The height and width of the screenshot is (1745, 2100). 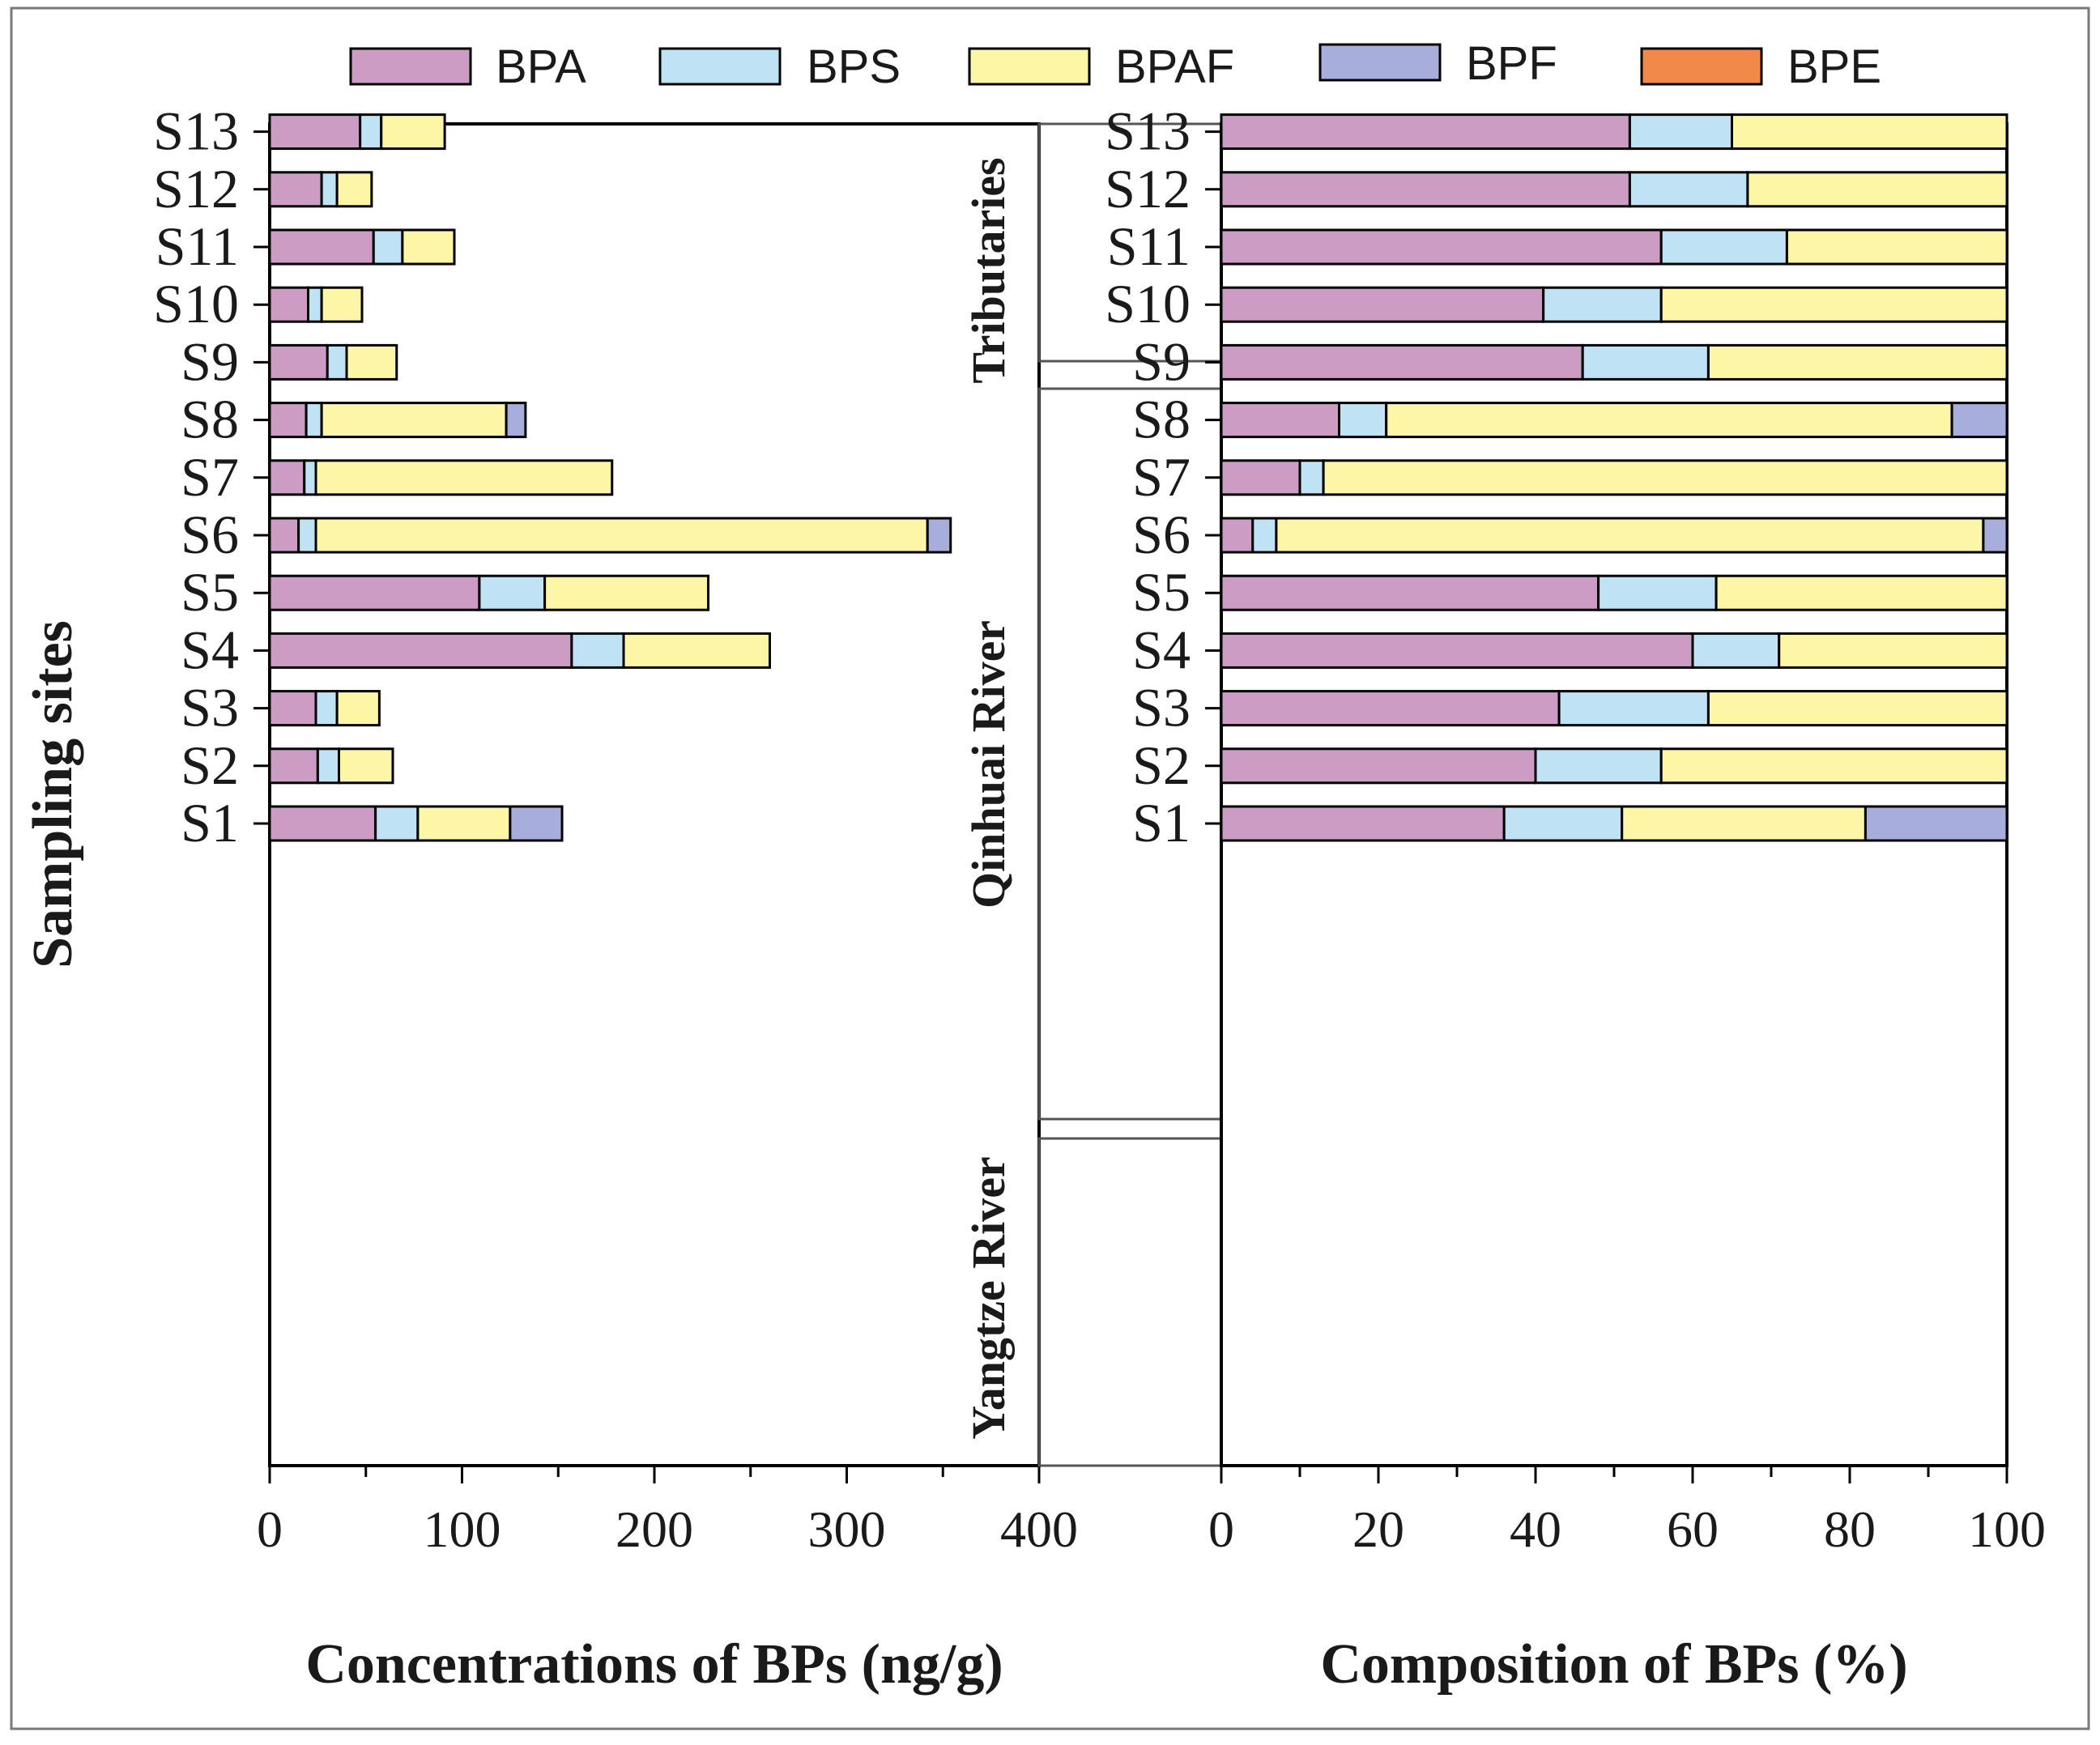 What do you see at coordinates (1264, 535) in the screenshot?
I see `right-bar-s6-bps` at bounding box center [1264, 535].